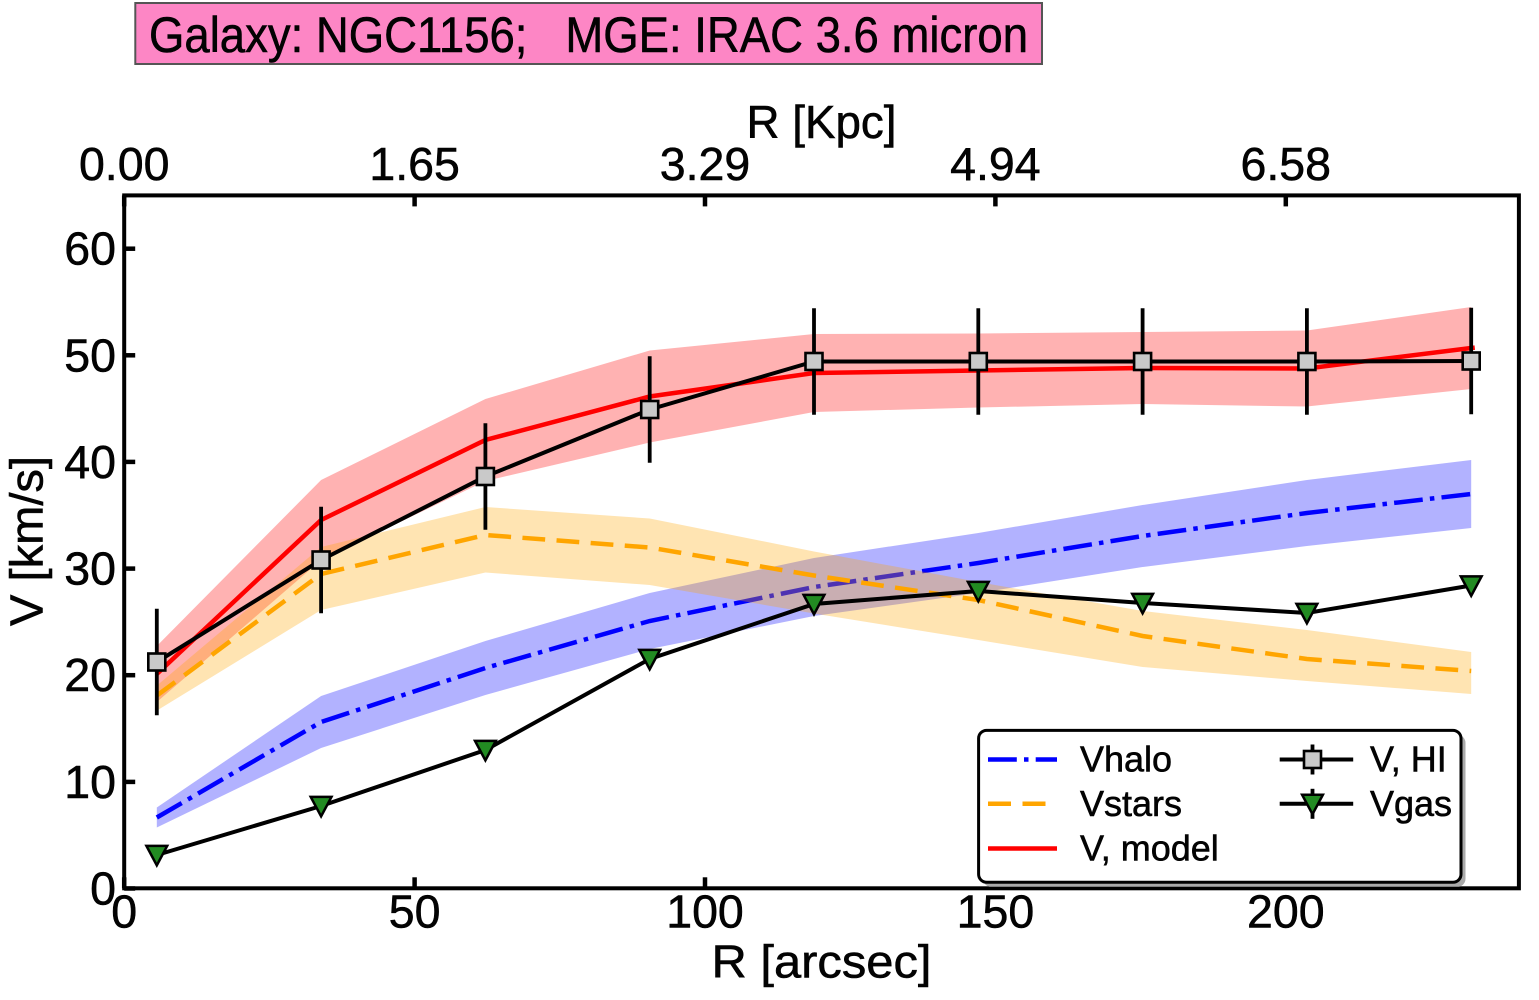 The image size is (1539, 1000). Describe the element at coordinates (588, 35) in the screenshot. I see `svg-text:Galaxy: NGC1156; MGE: IRAC 3: Galaxy: NGC1156; MGE: IRAC 3.6 micron` at that location.